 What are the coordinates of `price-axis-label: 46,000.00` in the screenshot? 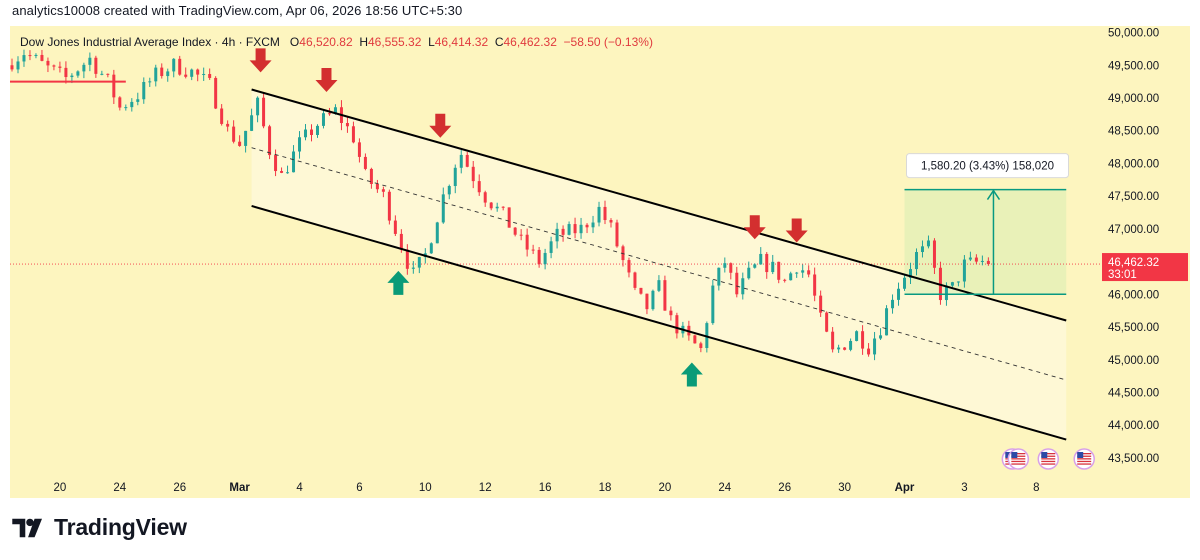 It's located at (1133, 295).